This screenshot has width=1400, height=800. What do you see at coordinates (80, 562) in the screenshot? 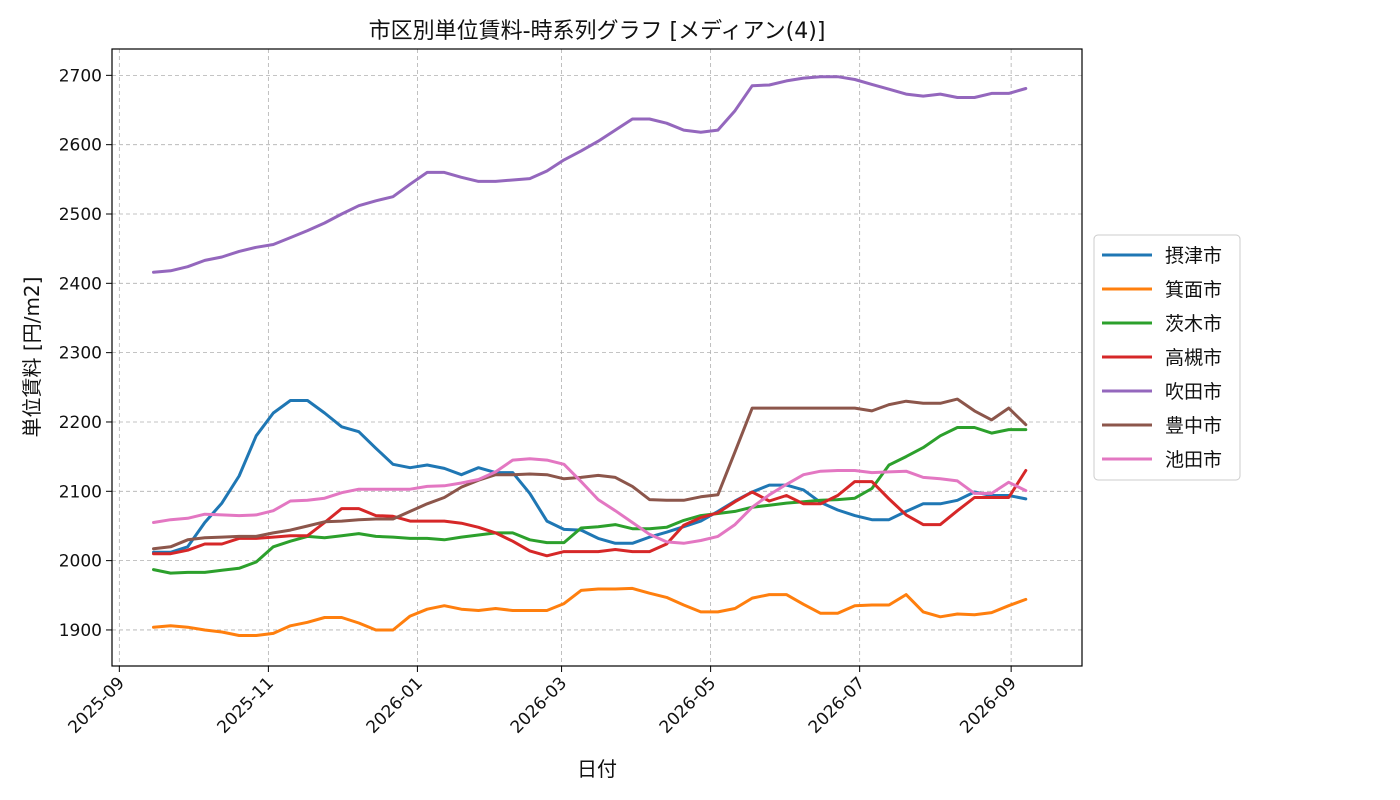
I see `y-tick-label: 2000` at bounding box center [80, 562].